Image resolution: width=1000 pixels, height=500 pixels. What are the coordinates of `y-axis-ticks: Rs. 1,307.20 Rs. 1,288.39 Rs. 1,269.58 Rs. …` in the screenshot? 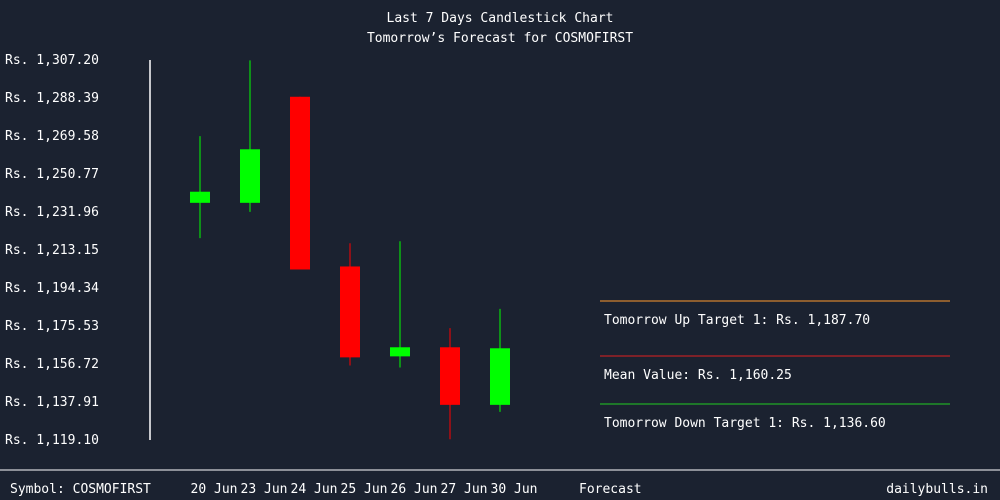 It's located at (52, 250).